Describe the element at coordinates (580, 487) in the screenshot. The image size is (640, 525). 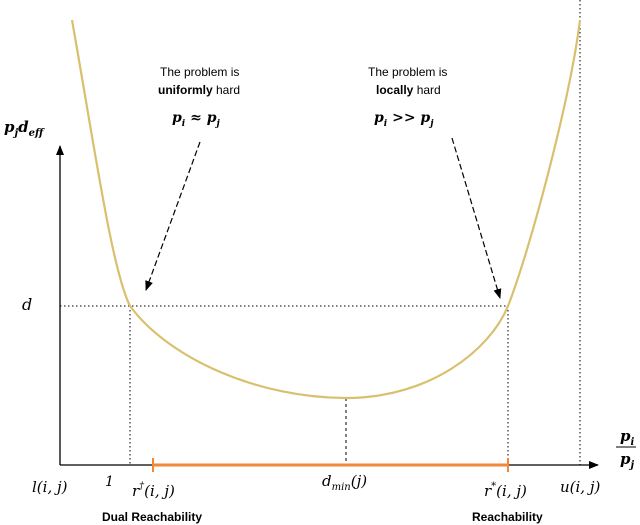
I see `x-tick-u: u(i, j)` at that location.